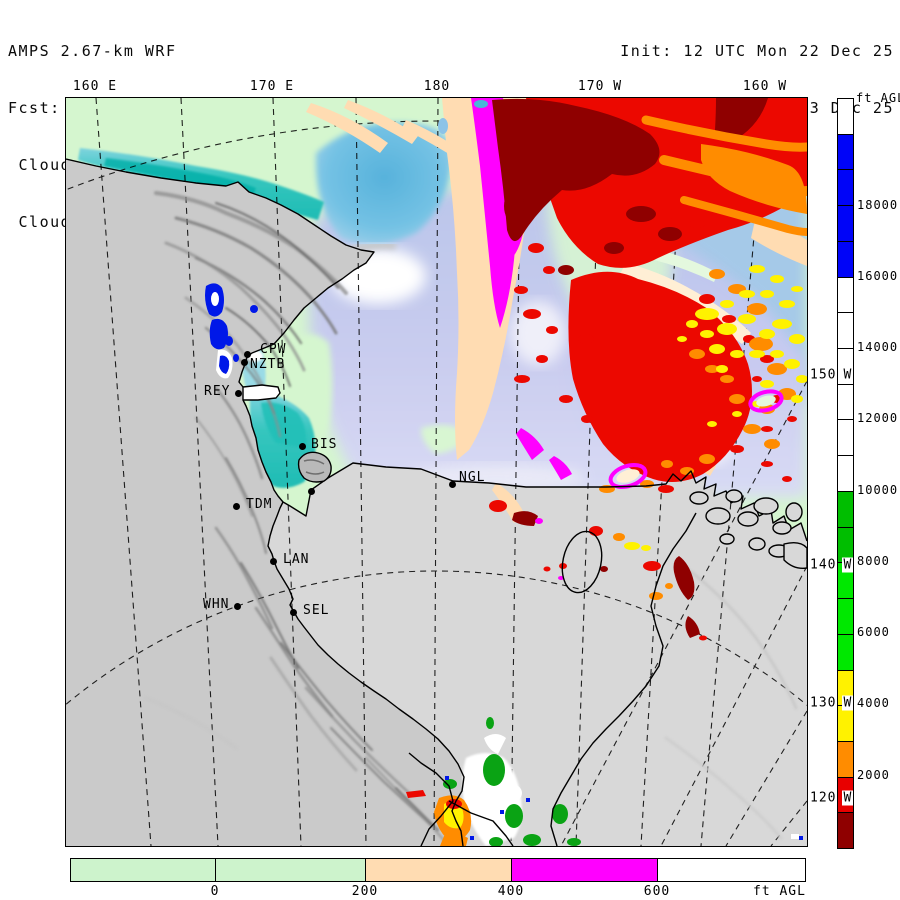  What do you see at coordinates (324, 444) in the screenshot?
I see `station-label-bis: BIS` at bounding box center [324, 444].